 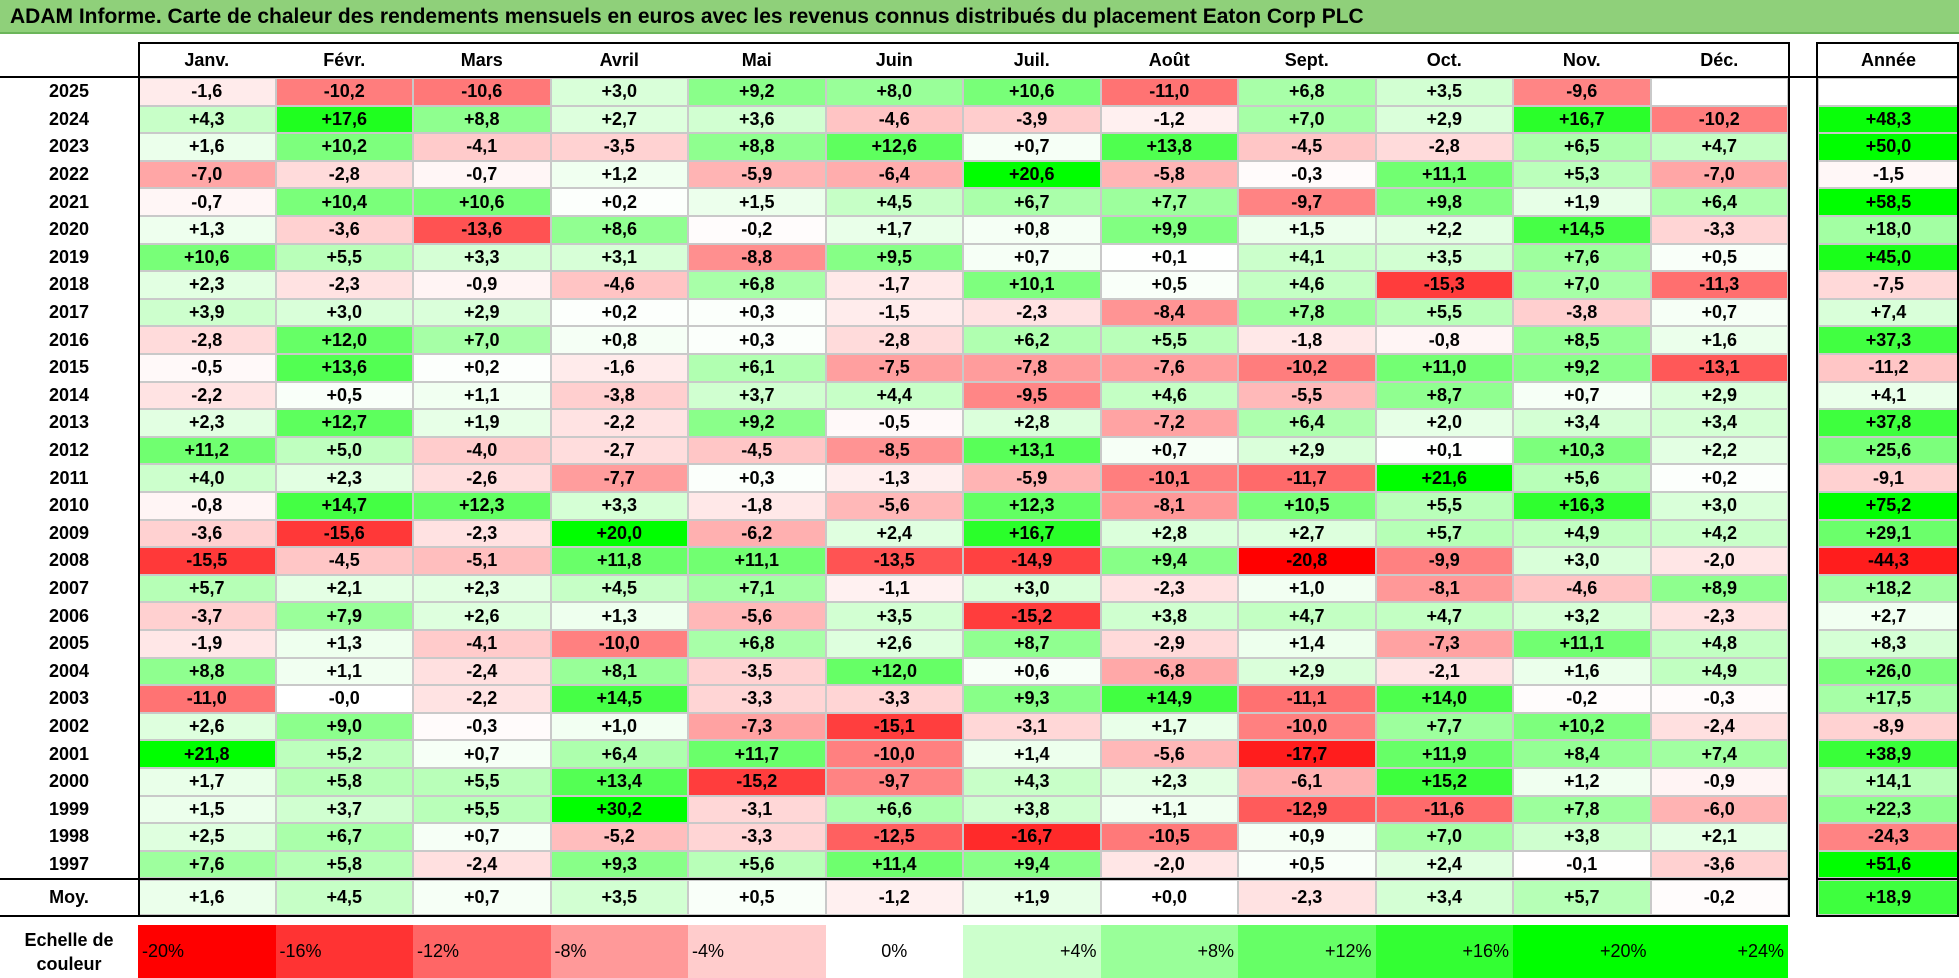 What do you see at coordinates (619, 782) in the screenshot?
I see `heatmap-cell: +13,4` at bounding box center [619, 782].